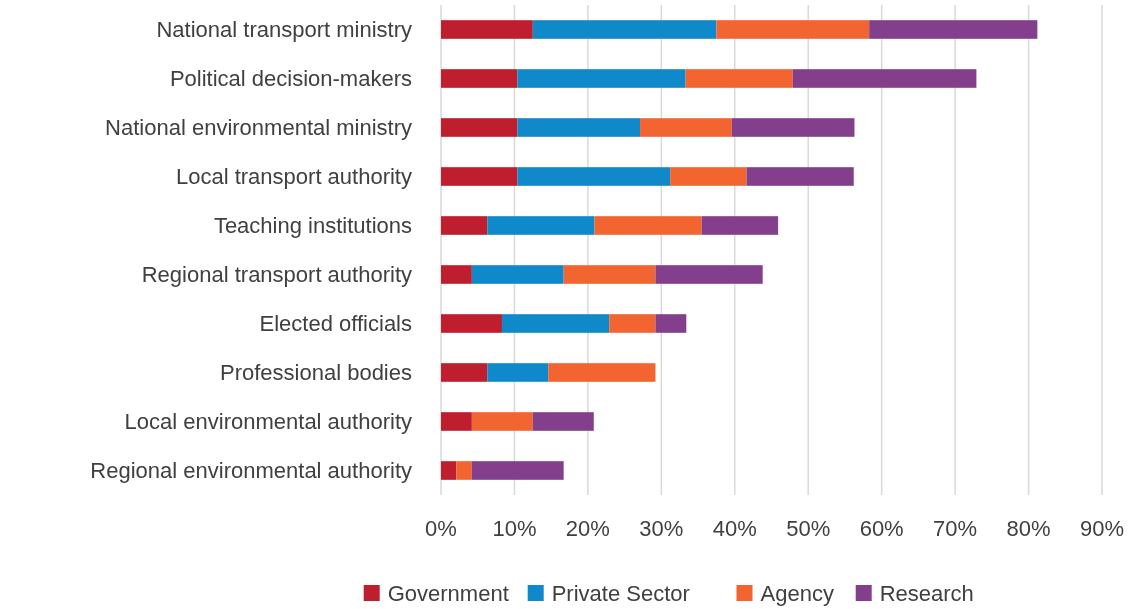  I want to click on x-tick-label: 60%, so click(881, 528).